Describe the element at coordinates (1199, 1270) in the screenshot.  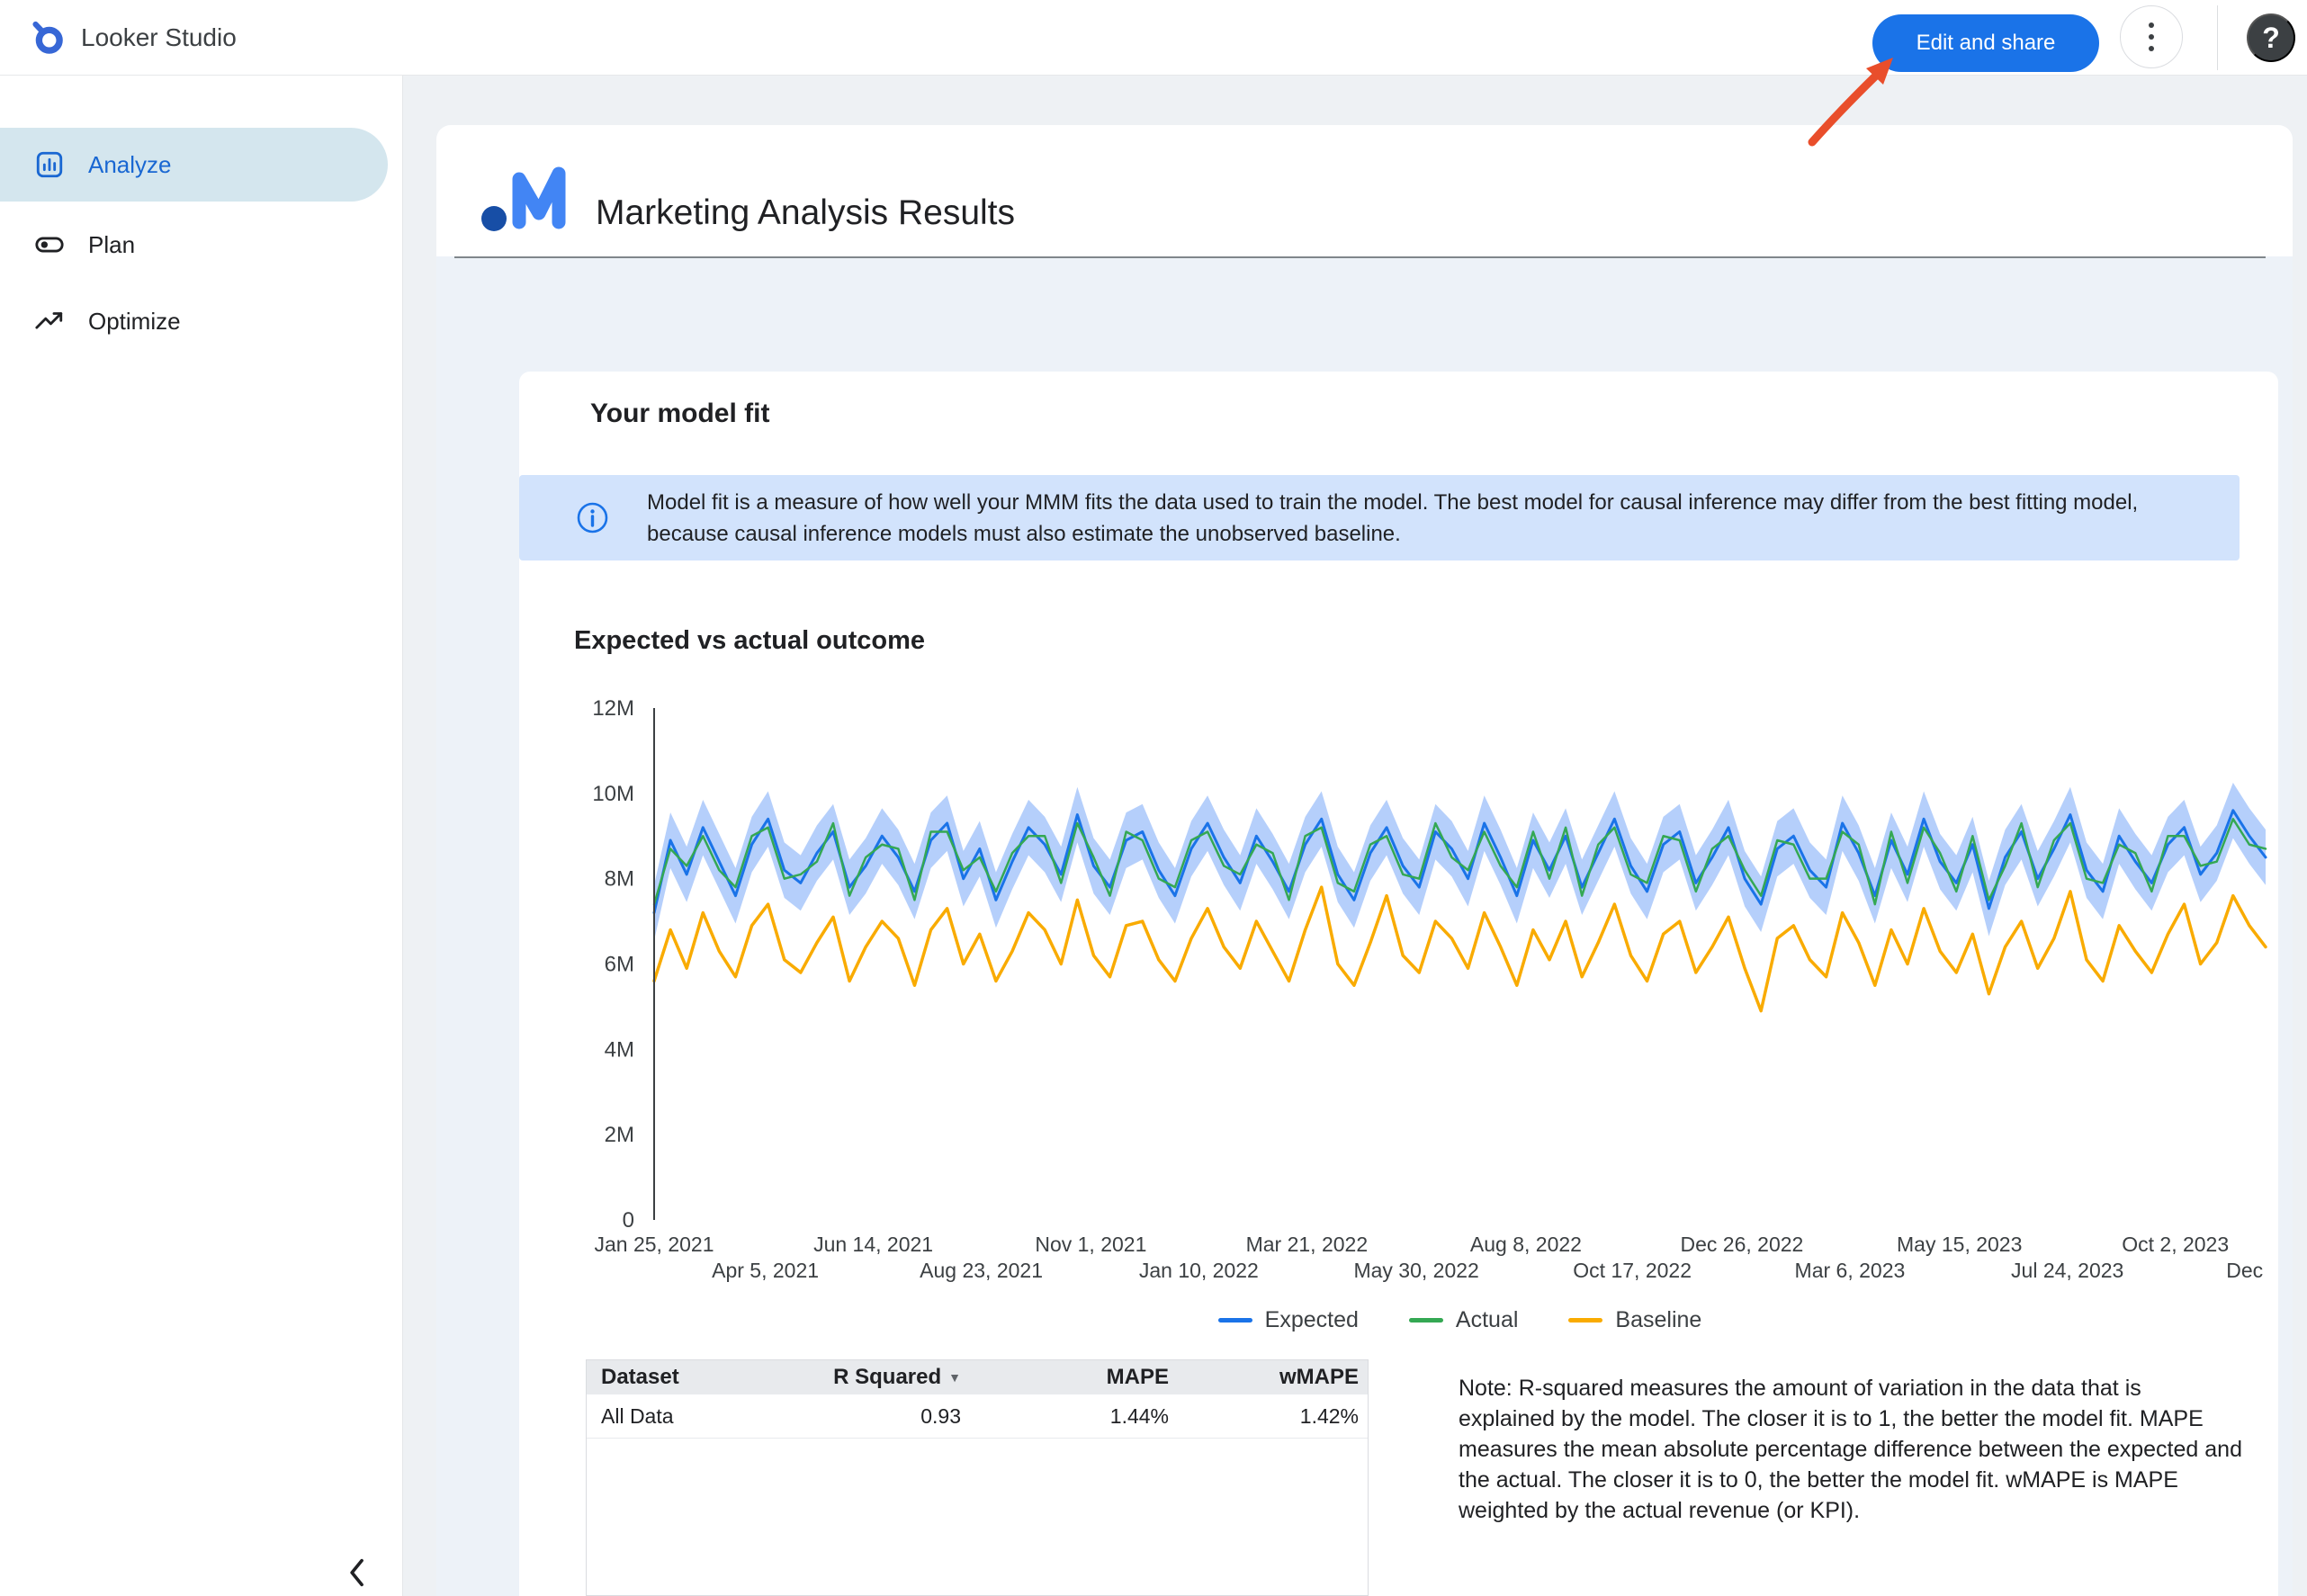
I see `x-tick-label: Jan 10, 2022` at that location.